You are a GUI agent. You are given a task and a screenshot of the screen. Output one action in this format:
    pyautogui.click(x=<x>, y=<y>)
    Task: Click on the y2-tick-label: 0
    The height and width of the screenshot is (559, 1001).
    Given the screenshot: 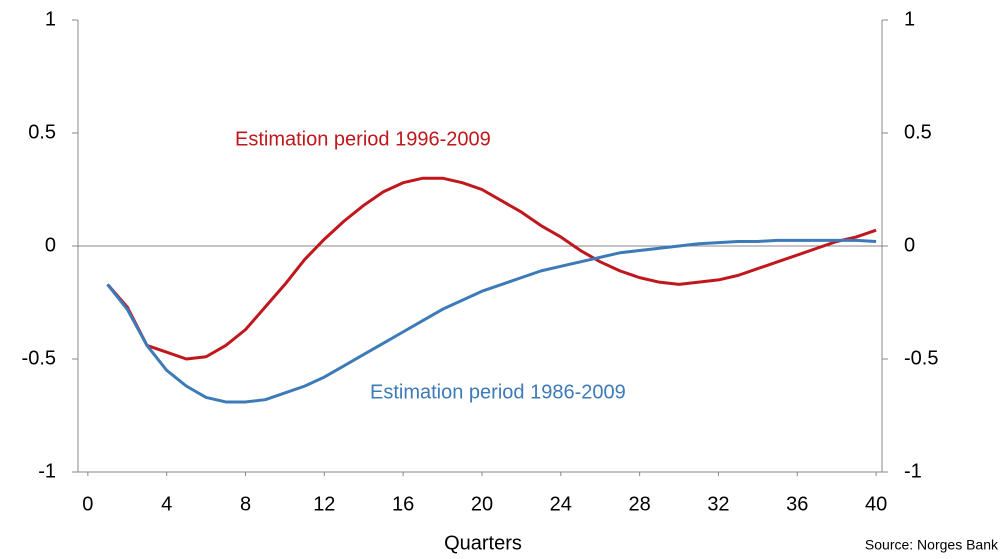 What is the action you would take?
    pyautogui.click(x=909, y=245)
    